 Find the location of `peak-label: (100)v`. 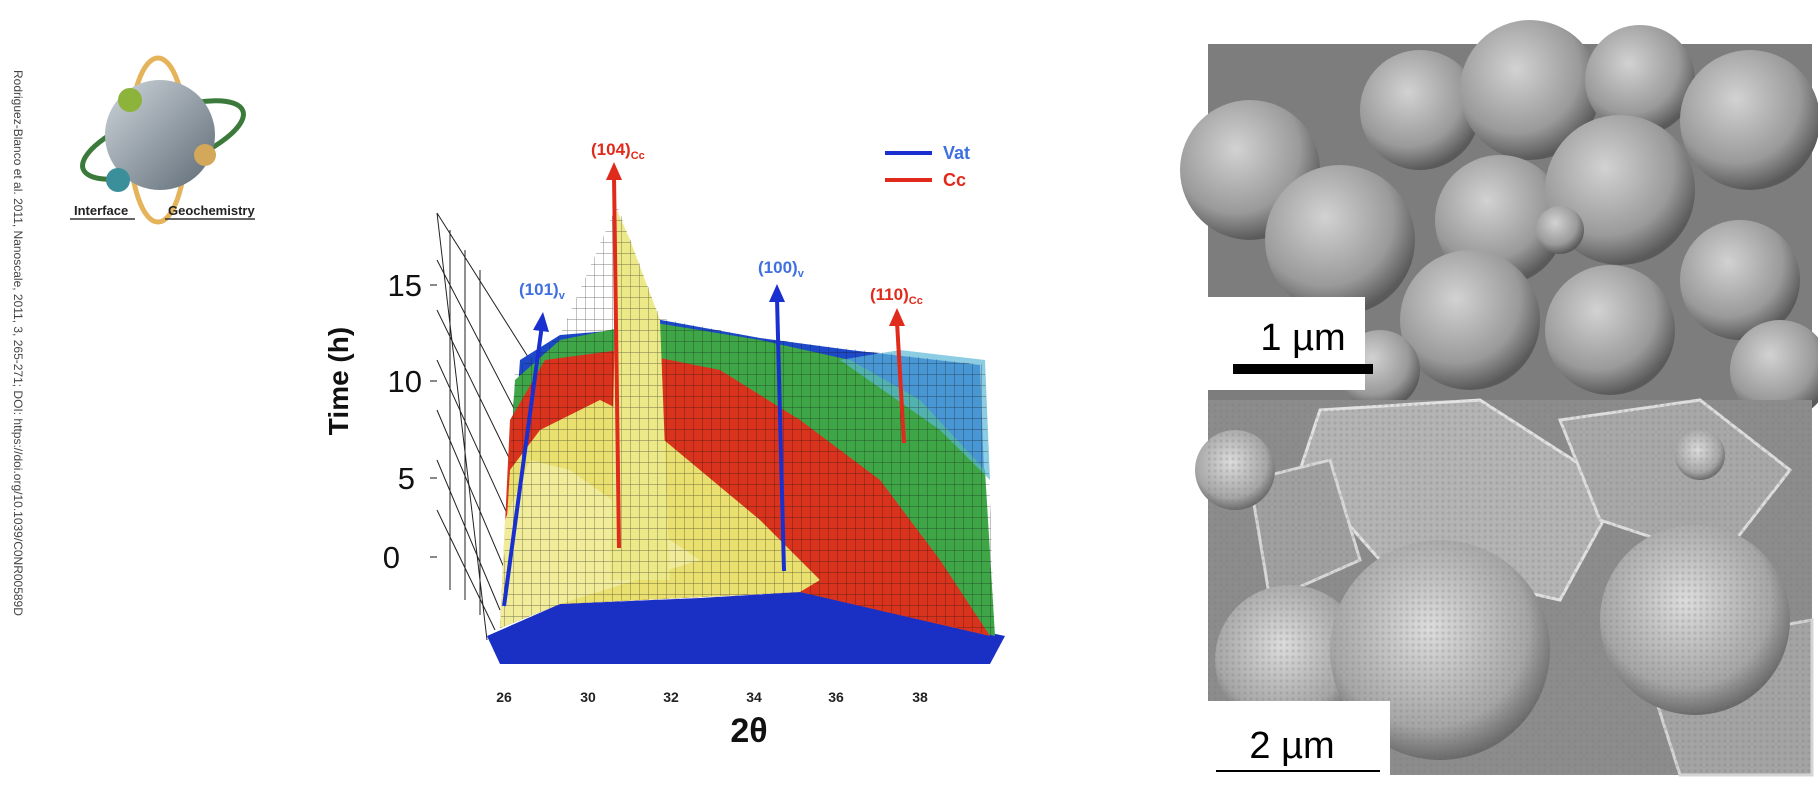

peak-label: (100)v is located at coordinates (781, 269).